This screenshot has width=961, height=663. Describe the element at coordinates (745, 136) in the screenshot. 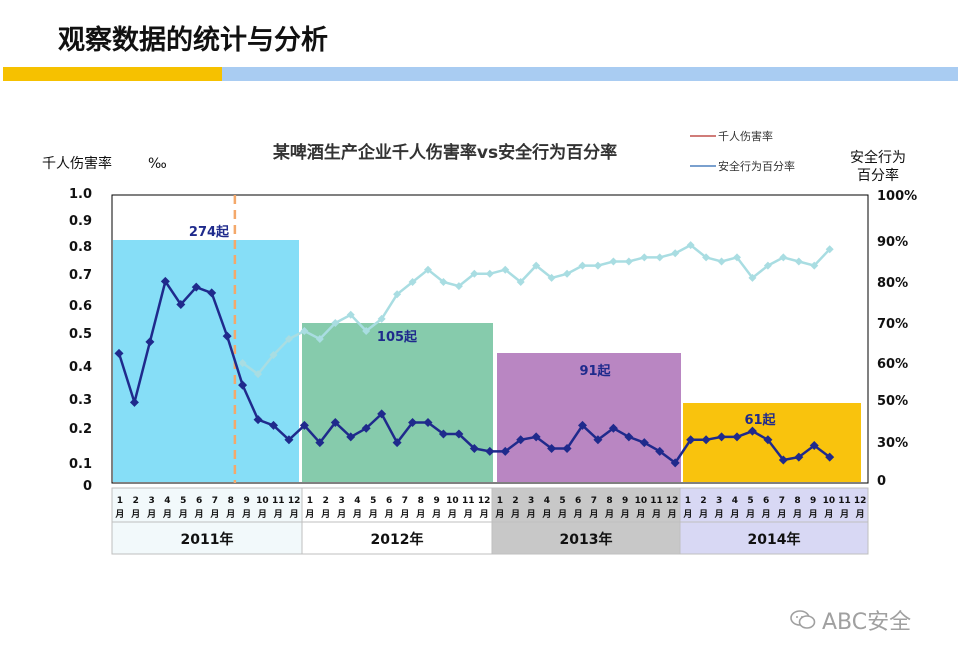

I see `legend-label-injury: 千人伤害率` at that location.